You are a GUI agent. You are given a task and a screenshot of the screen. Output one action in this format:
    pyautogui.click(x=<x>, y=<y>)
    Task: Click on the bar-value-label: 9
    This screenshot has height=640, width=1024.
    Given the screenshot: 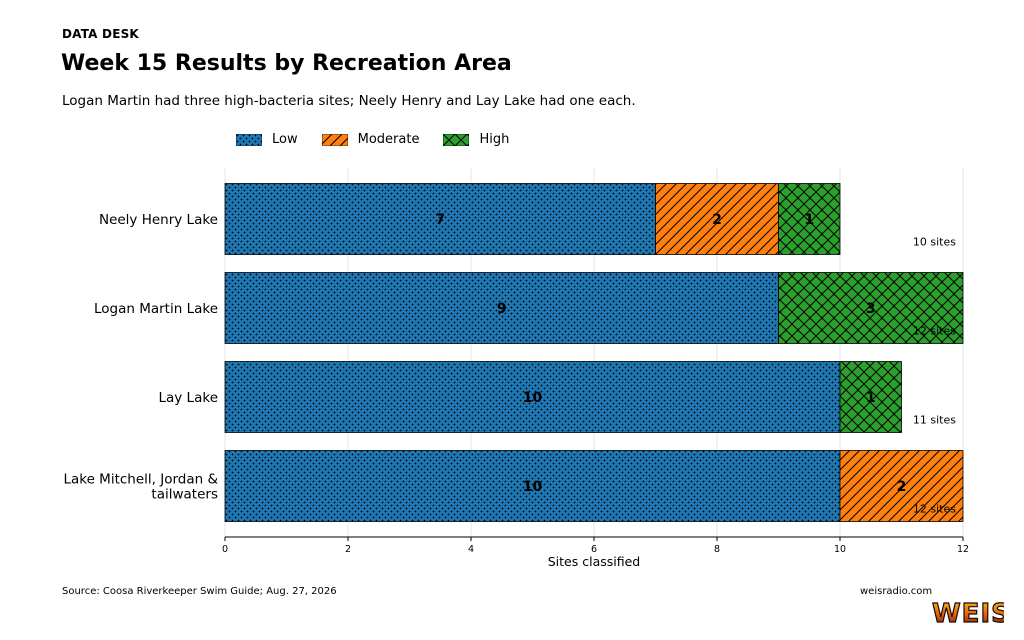 What is the action you would take?
    pyautogui.click(x=502, y=309)
    